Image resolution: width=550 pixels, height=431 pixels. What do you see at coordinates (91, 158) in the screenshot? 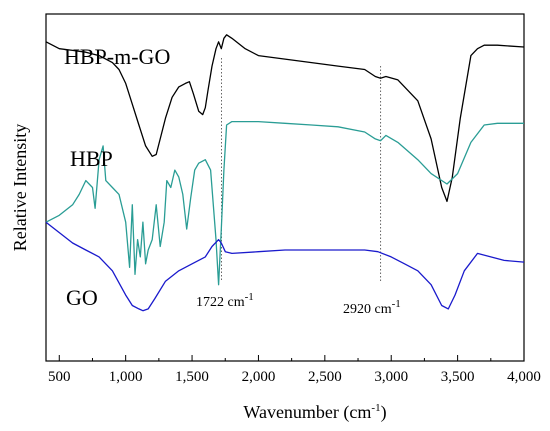
I see `series-label-hbp: HBP` at bounding box center [91, 158].